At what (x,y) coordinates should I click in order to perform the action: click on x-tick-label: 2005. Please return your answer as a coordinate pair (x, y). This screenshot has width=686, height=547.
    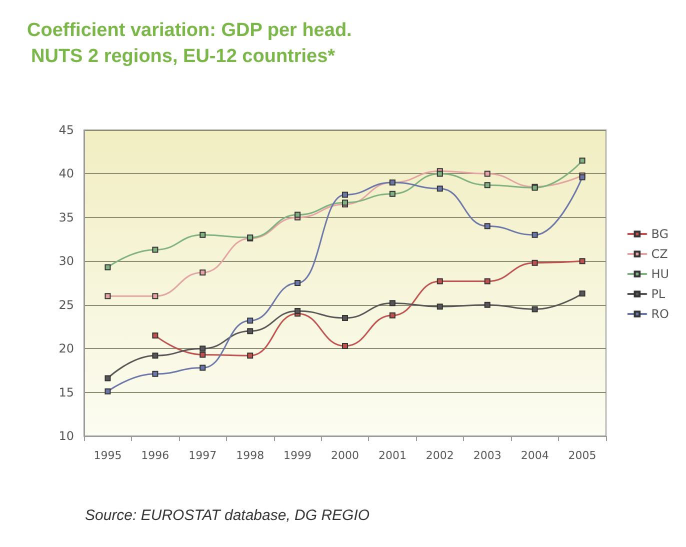
    Looking at the image, I should click on (582, 455).